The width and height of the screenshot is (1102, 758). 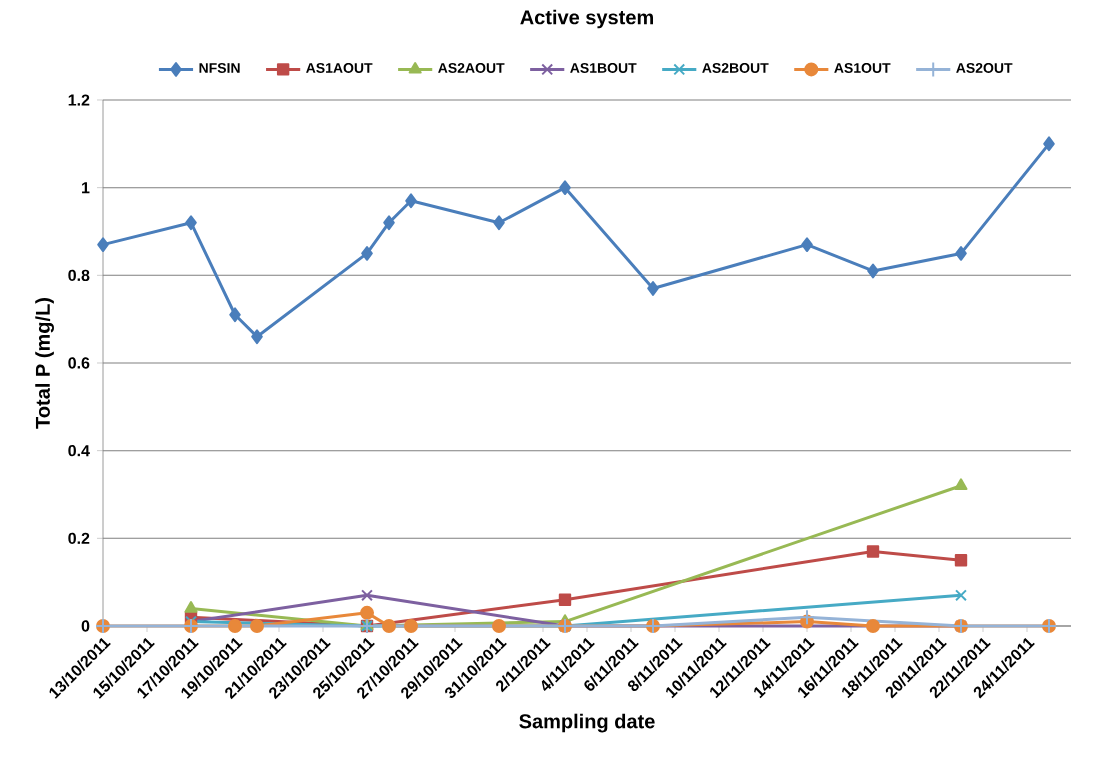 I want to click on y-tick-label: 0.8, so click(x=79, y=275).